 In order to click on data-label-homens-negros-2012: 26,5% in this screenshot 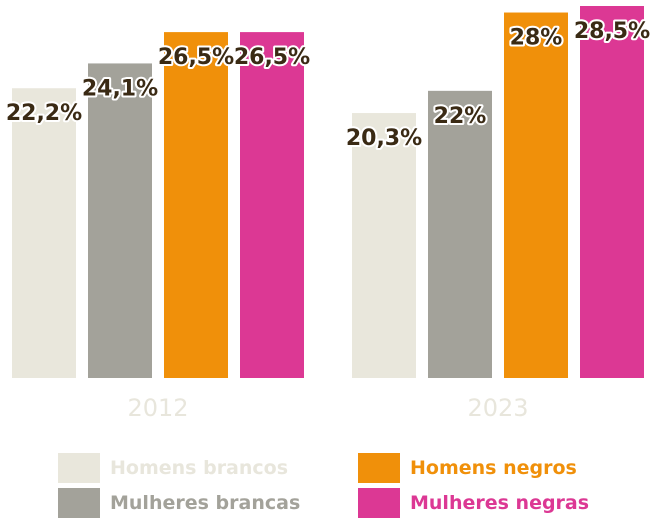, I will do `click(196, 57)`.